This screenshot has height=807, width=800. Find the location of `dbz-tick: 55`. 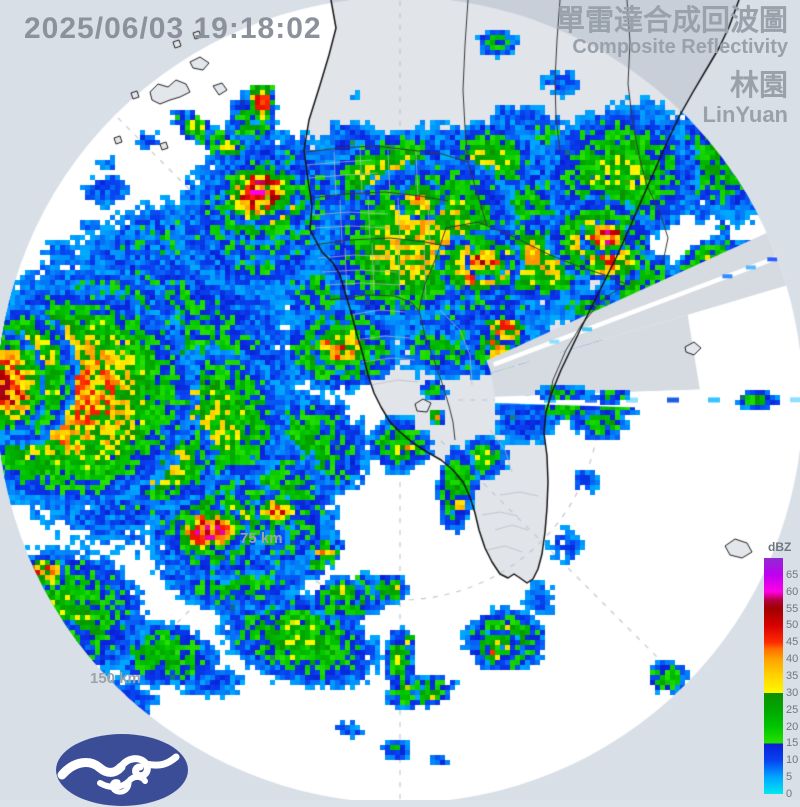

dbz-tick: 55 is located at coordinates (792, 608).